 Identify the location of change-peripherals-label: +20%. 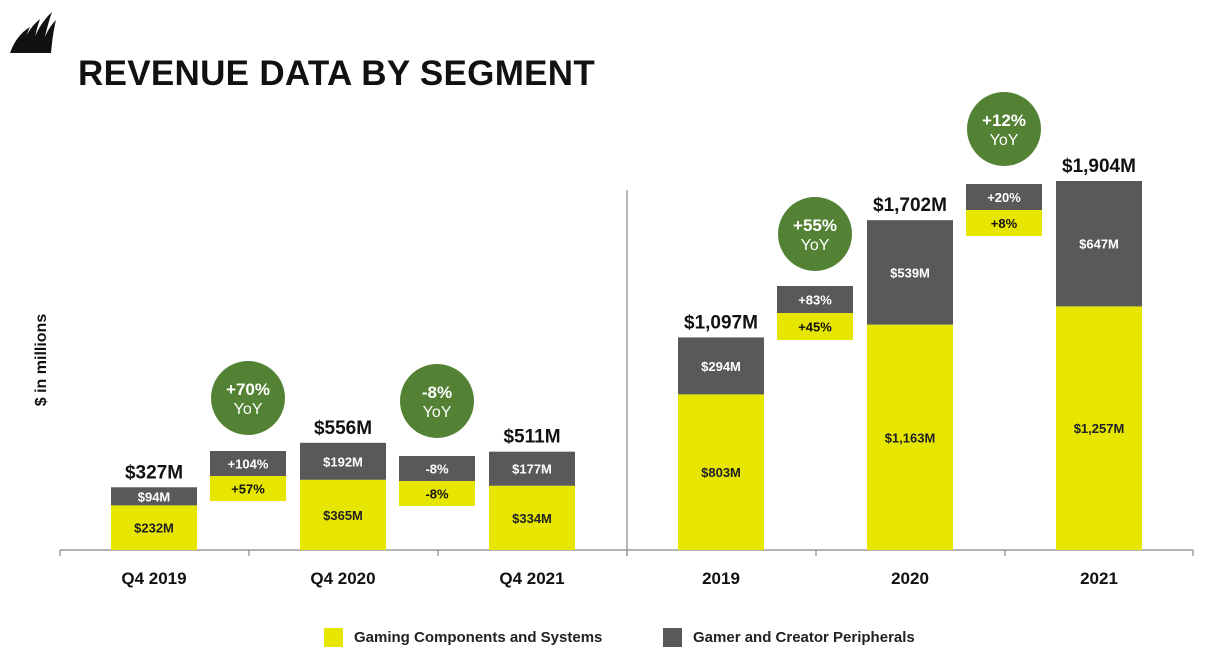
(1004, 197).